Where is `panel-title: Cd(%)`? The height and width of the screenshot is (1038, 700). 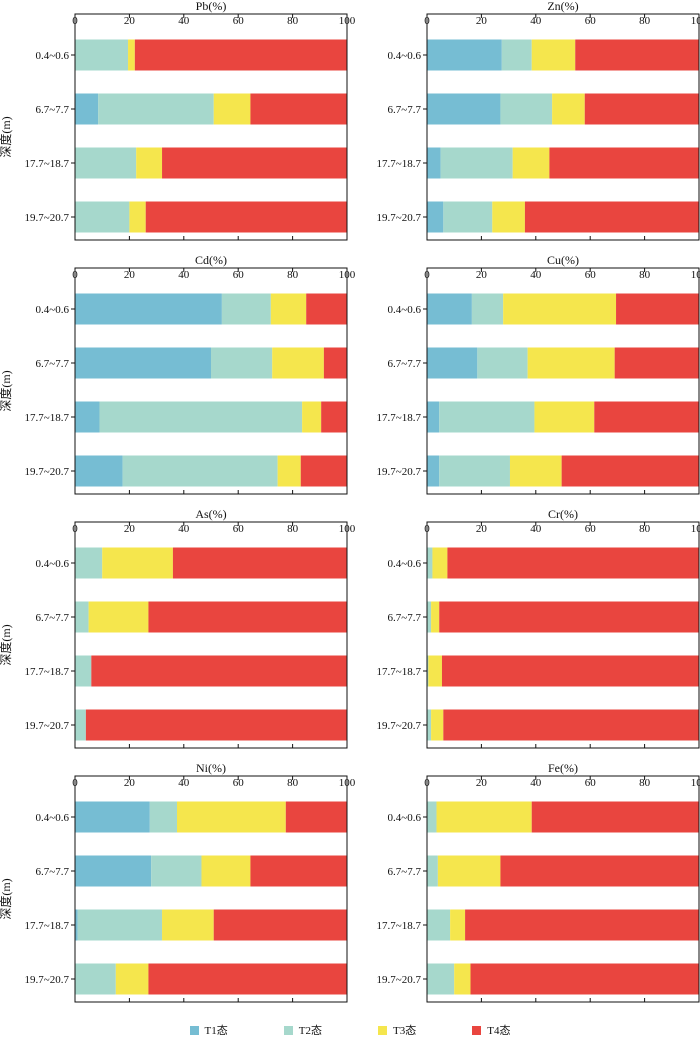
panel-title: Cd(%) is located at coordinates (211, 260).